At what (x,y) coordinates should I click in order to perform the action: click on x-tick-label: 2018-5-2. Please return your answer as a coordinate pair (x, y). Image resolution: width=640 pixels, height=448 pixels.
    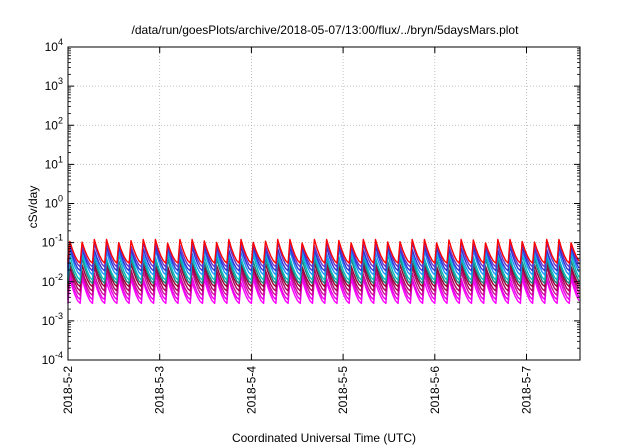
    Looking at the image, I should click on (68, 390).